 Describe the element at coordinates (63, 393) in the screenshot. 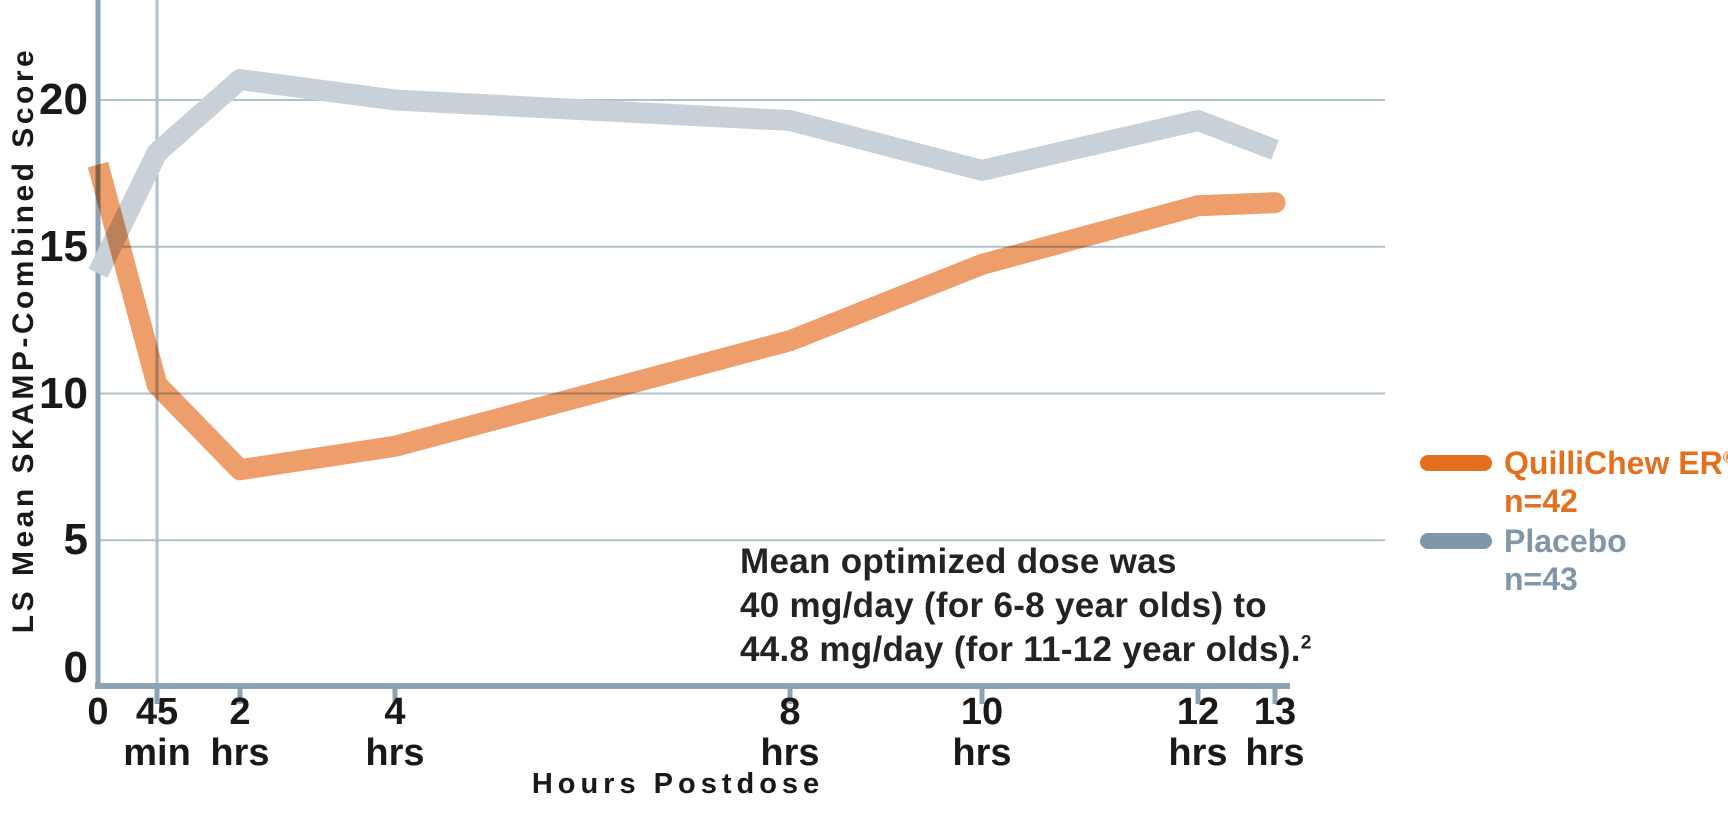

I see `y-tick-label-10: 10` at that location.